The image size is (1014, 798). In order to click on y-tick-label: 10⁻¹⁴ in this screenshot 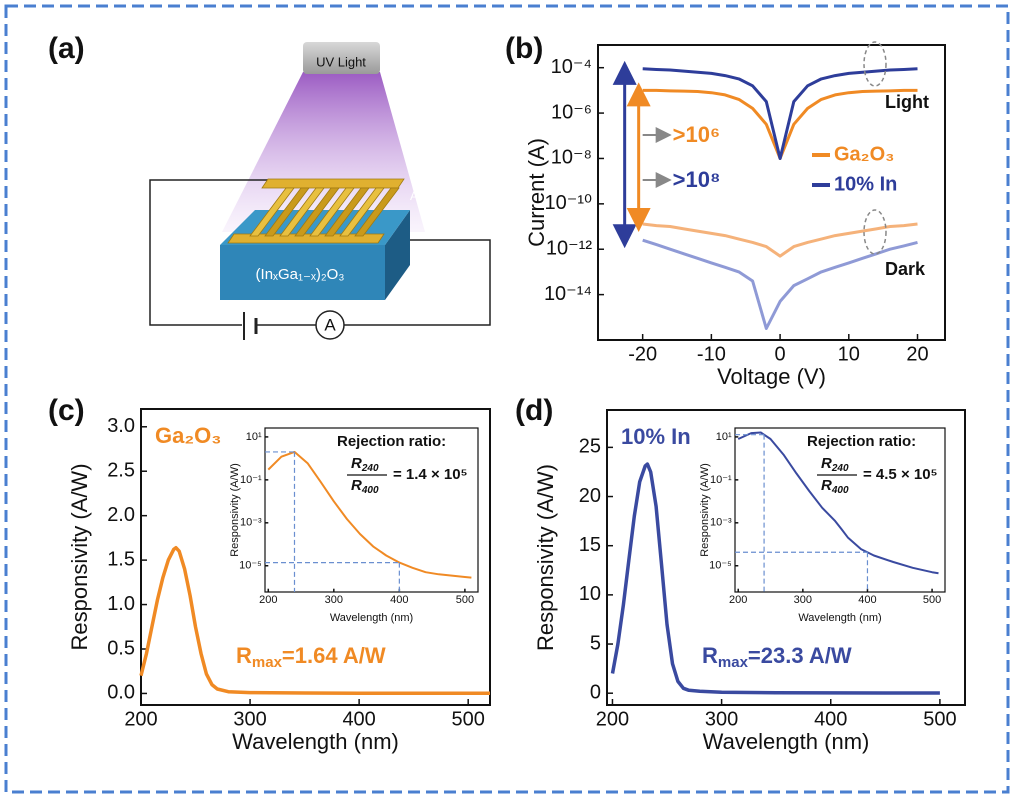, I will do `click(568, 294)`.